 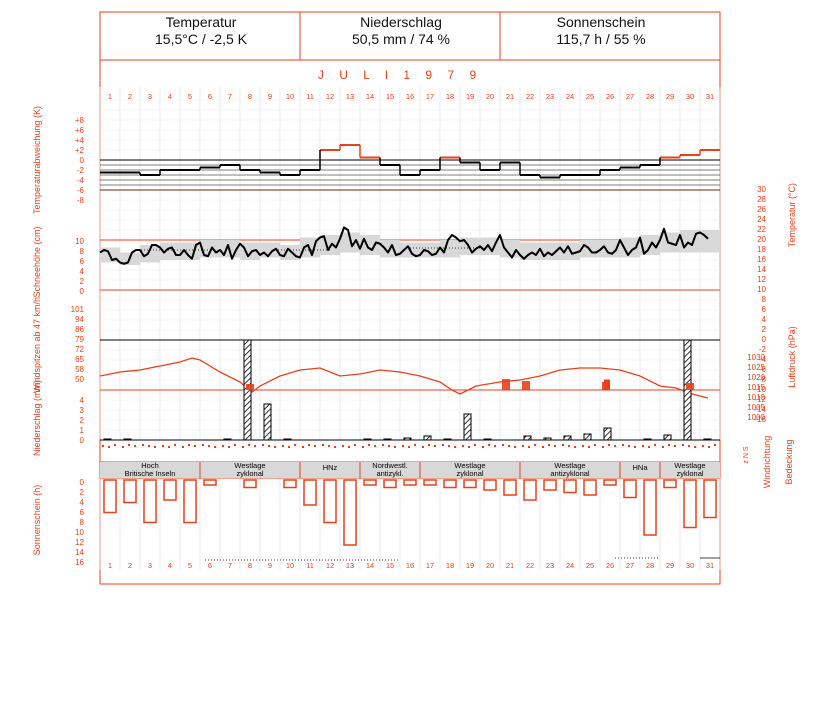 What do you see at coordinates (79, 349) in the screenshot?
I see `wind-tick: 72` at bounding box center [79, 349].